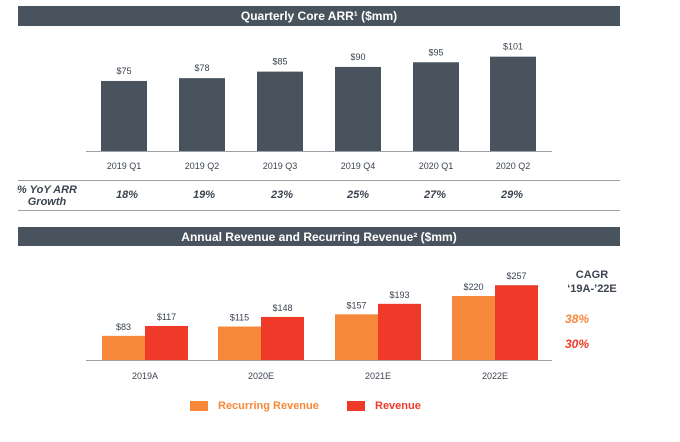  I want to click on arr-data-label: $78, so click(201, 68).